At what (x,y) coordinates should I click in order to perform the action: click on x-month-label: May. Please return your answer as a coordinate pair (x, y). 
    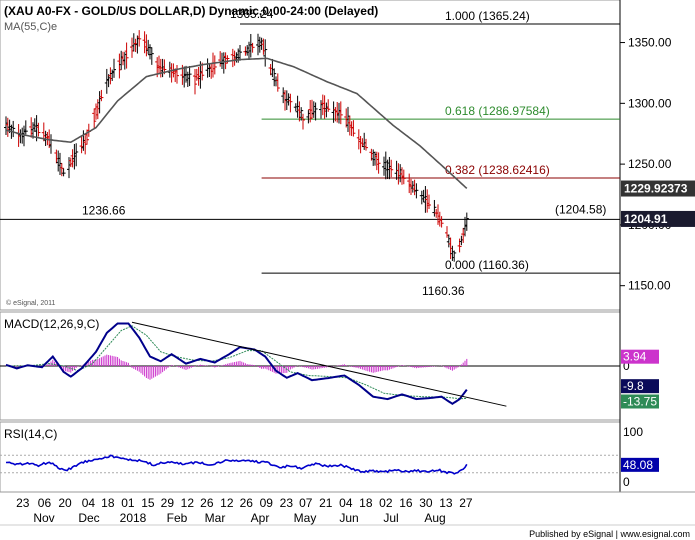
    Looking at the image, I should click on (305, 518).